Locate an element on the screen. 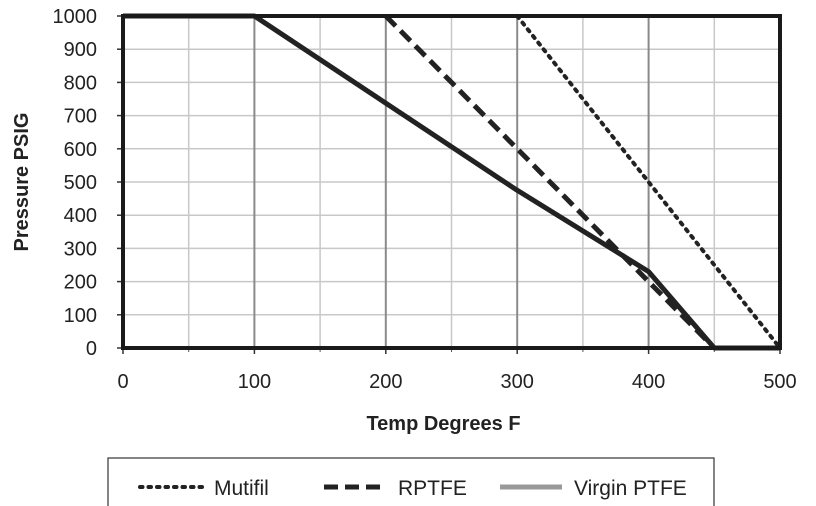 The image size is (816, 506). legend: Mutifil RPTFE Virgin PTFE is located at coordinates (411, 481).